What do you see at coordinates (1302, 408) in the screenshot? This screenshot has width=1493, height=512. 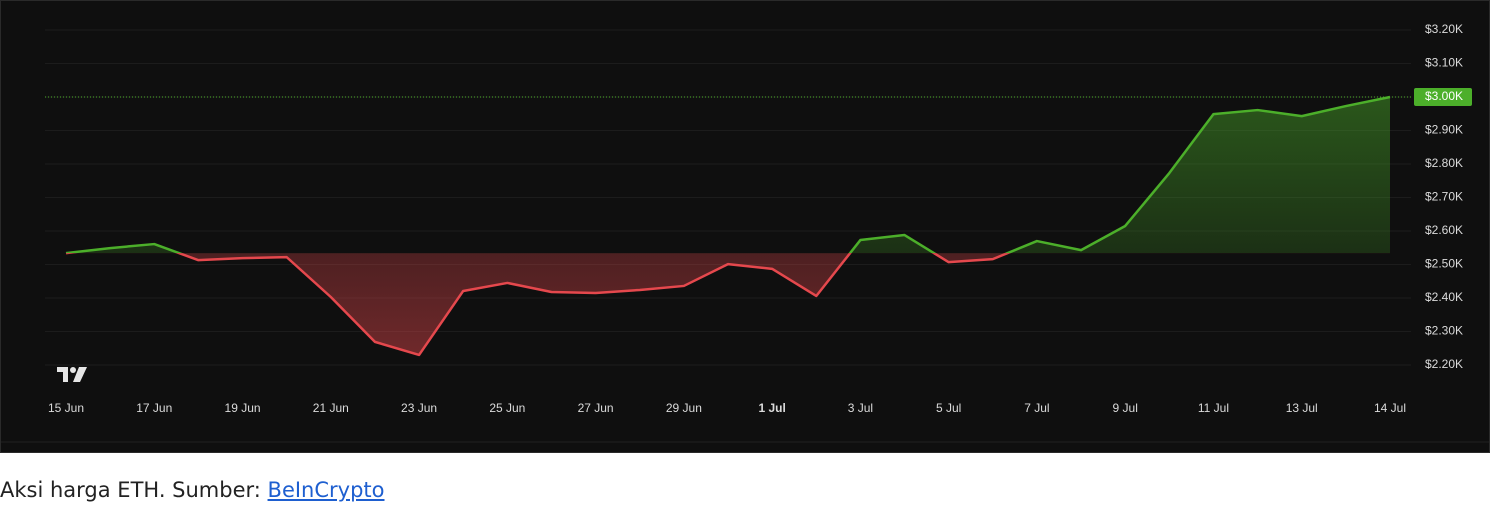 I see `x-tick-label: 13 Jul` at bounding box center [1302, 408].